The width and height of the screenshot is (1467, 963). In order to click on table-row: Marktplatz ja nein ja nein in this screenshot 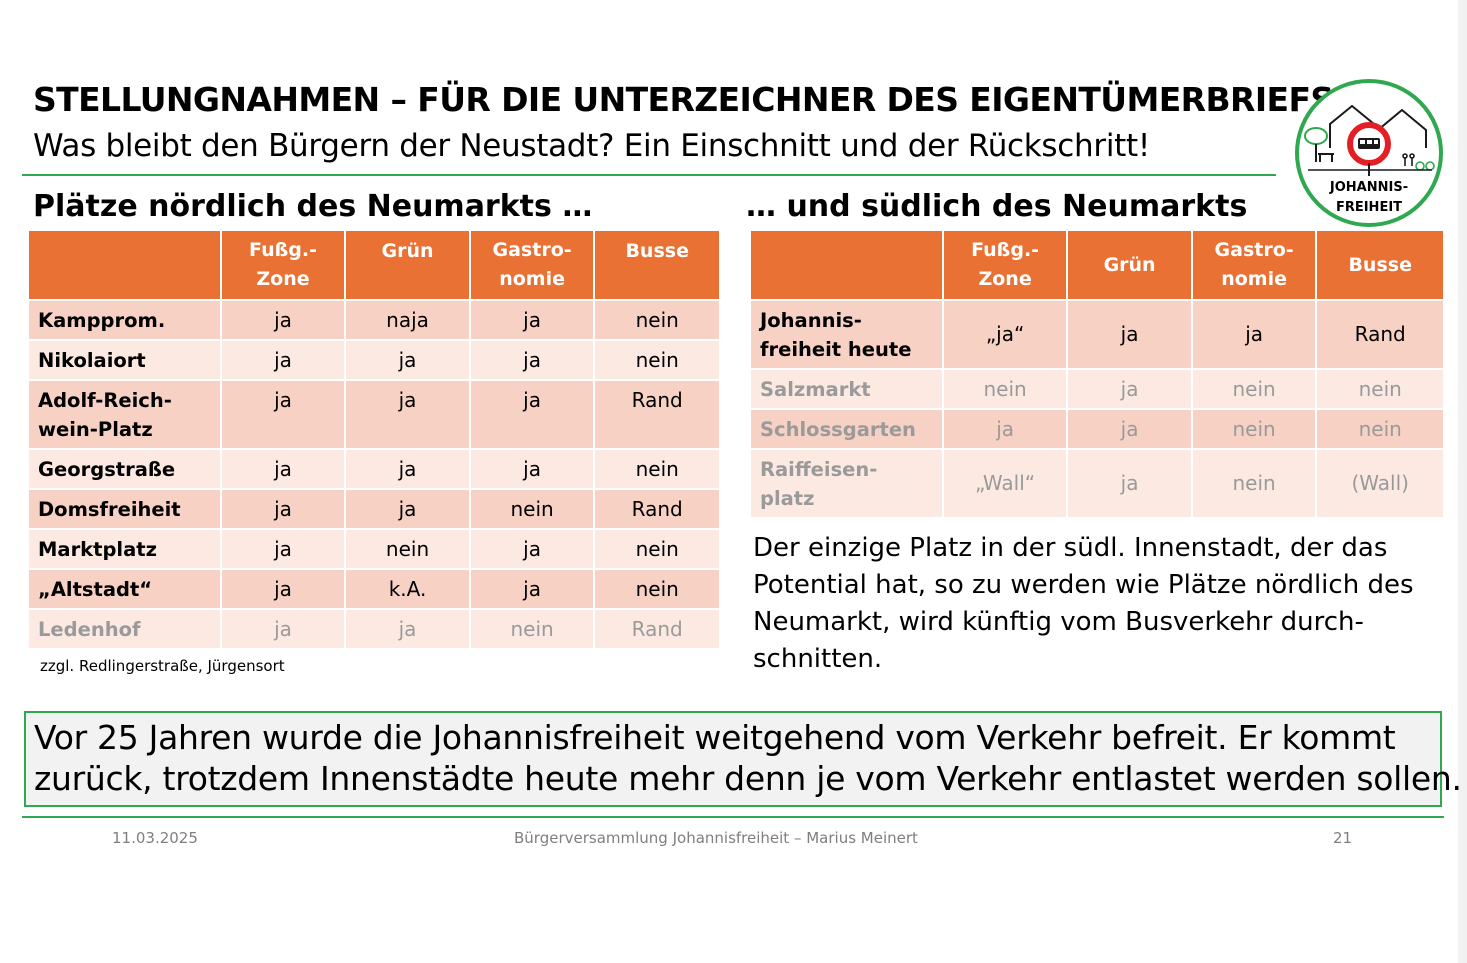, I will do `click(374, 549)`.